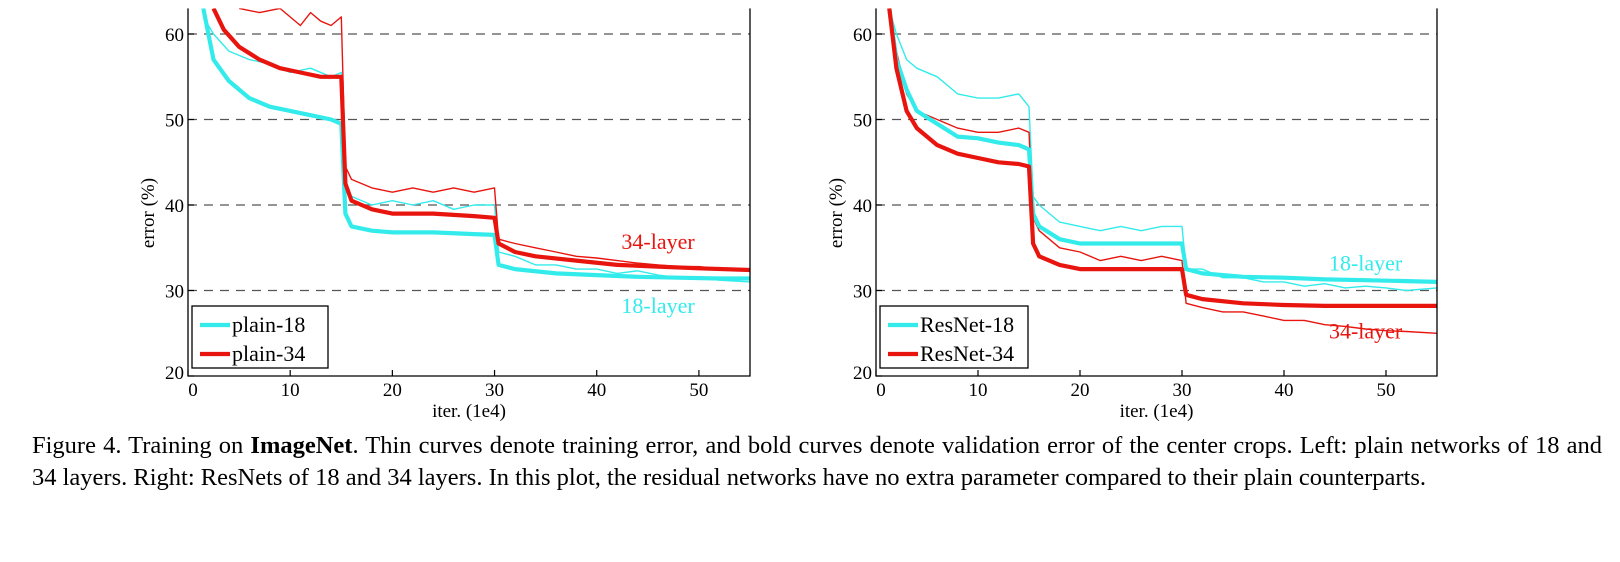  I want to click on caption-bold: ImageNet, so click(301, 445).